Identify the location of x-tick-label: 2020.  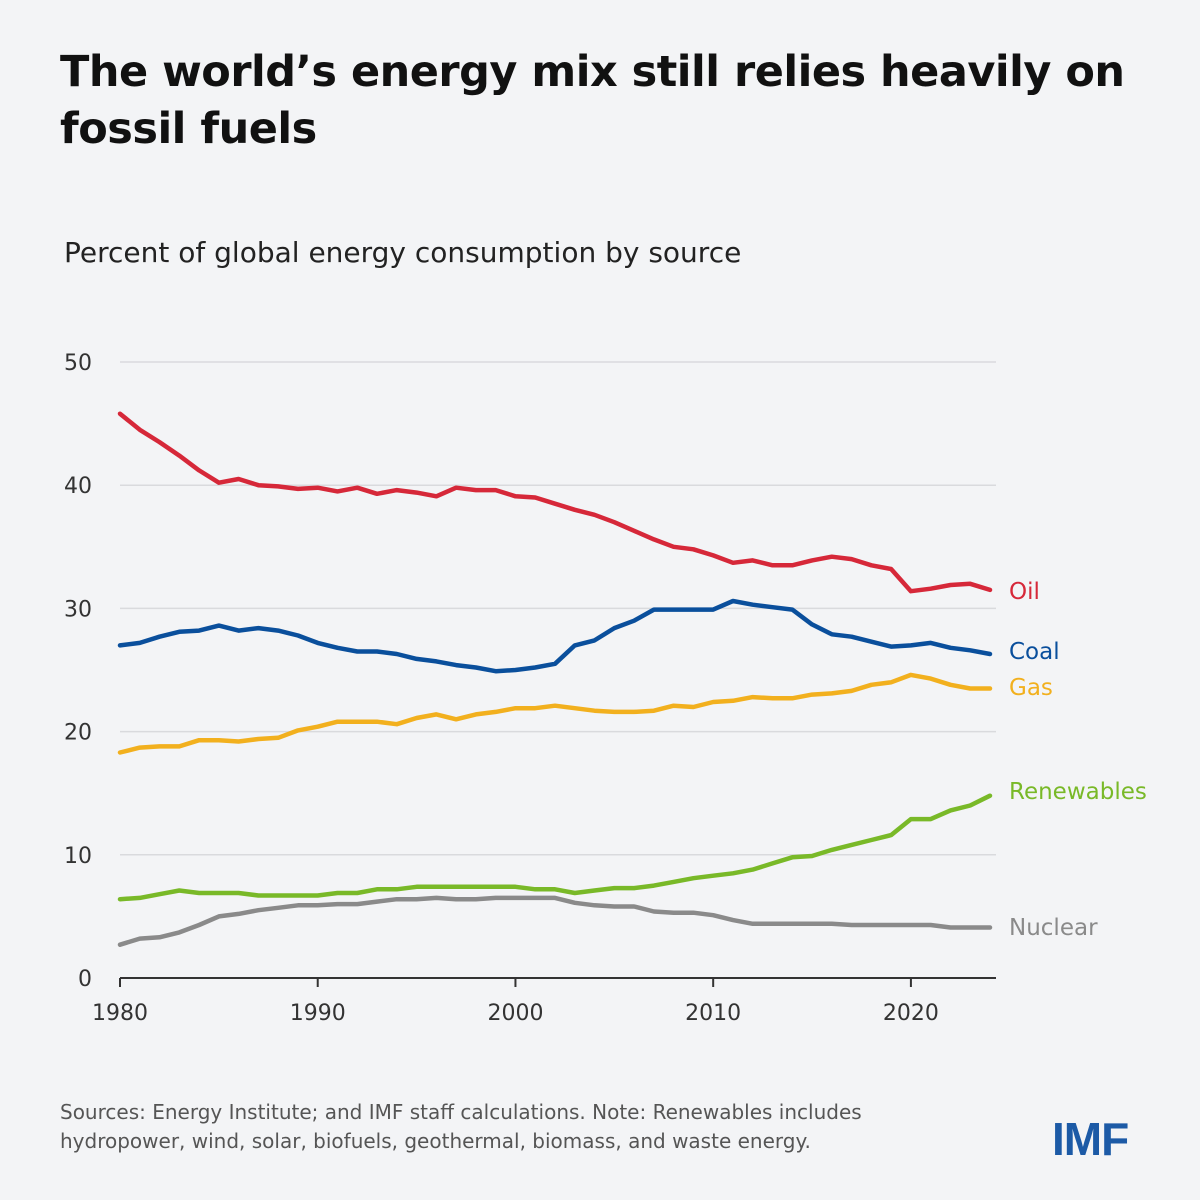
(911, 1013).